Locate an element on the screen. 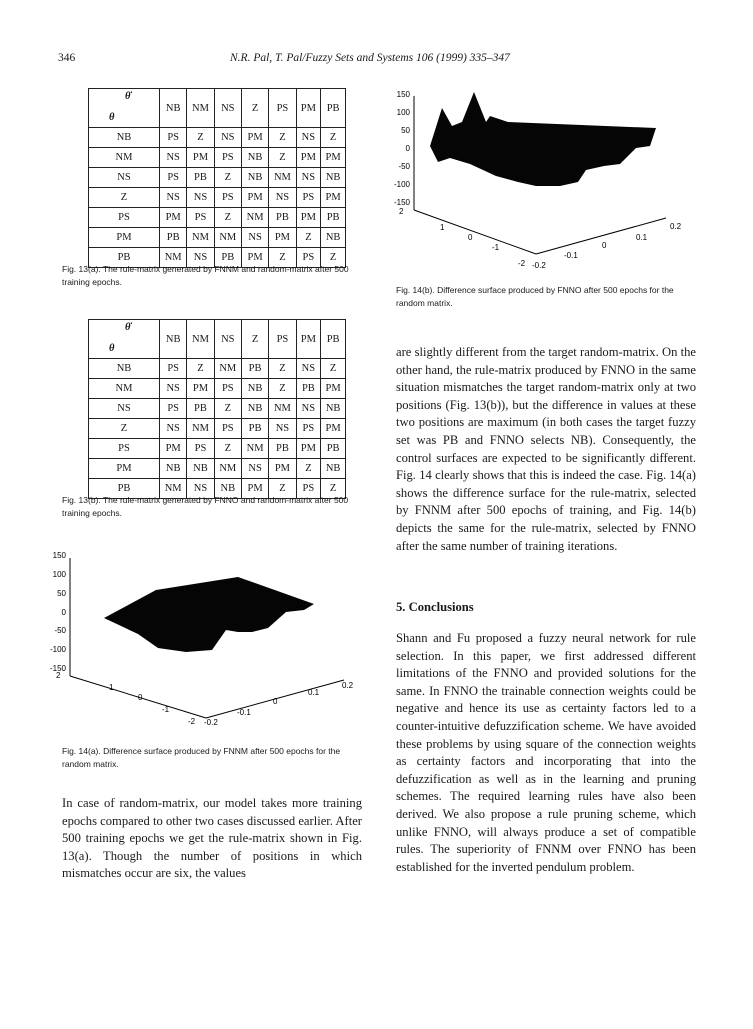 This screenshot has height=1029, width=753. row-header: PB is located at coordinates (124, 257).